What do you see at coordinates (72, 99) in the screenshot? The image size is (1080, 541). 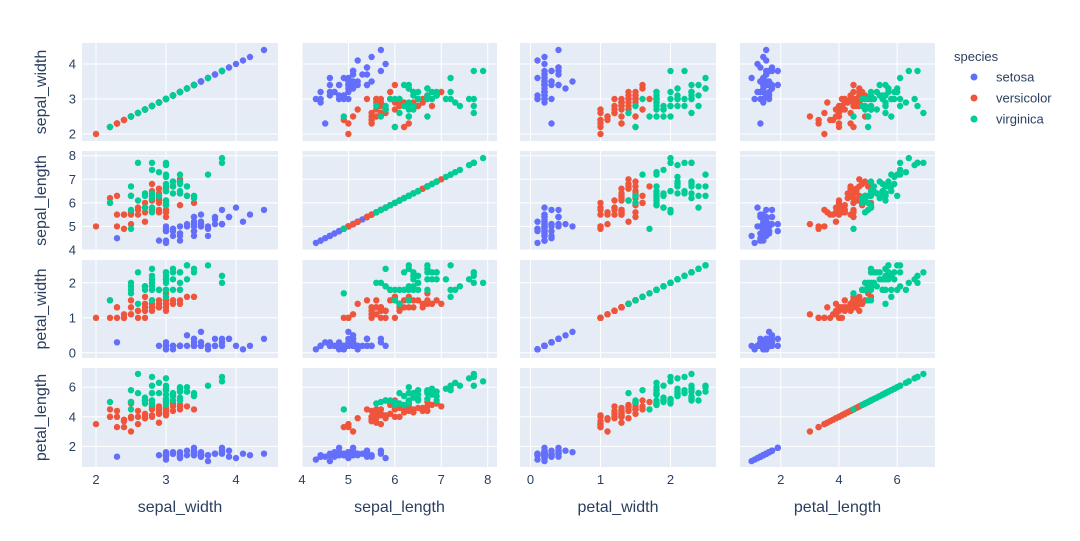 I see `y-tick-label: 3` at bounding box center [72, 99].